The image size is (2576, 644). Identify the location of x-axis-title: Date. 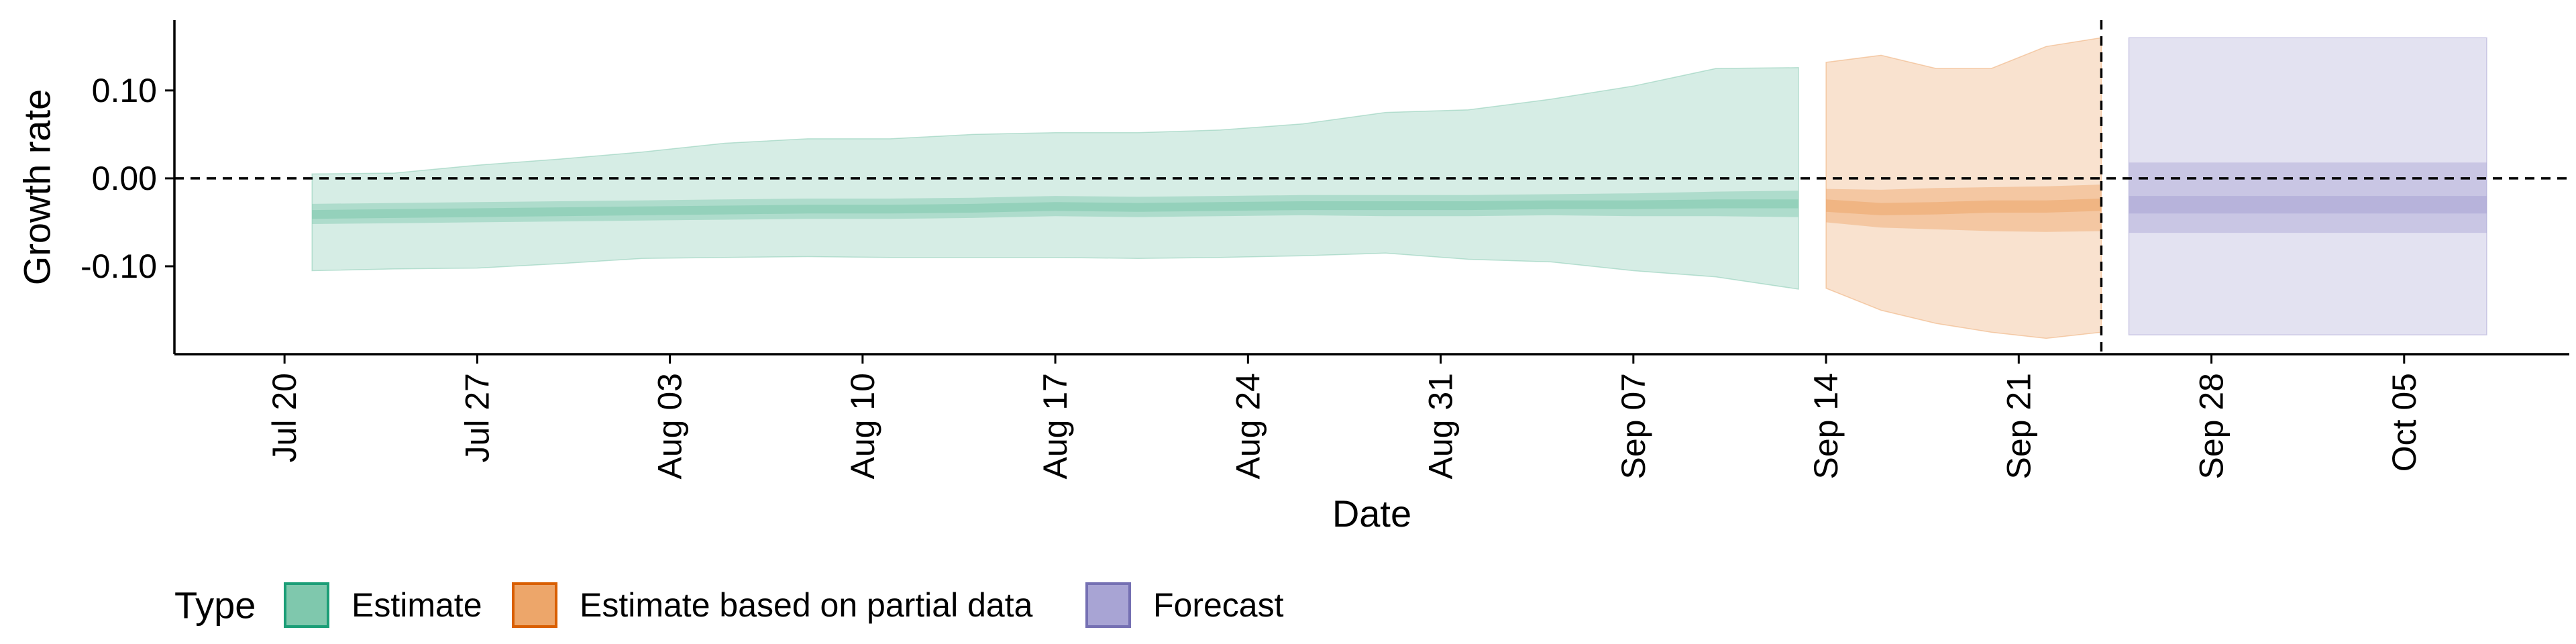
(1371, 513).